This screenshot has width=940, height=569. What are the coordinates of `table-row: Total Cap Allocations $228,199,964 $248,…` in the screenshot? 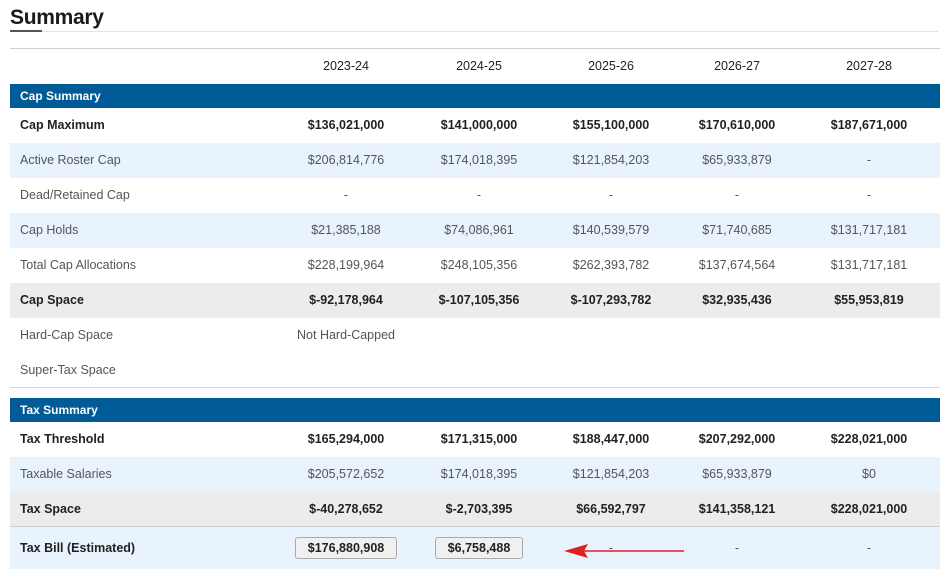 It's located at (475, 265).